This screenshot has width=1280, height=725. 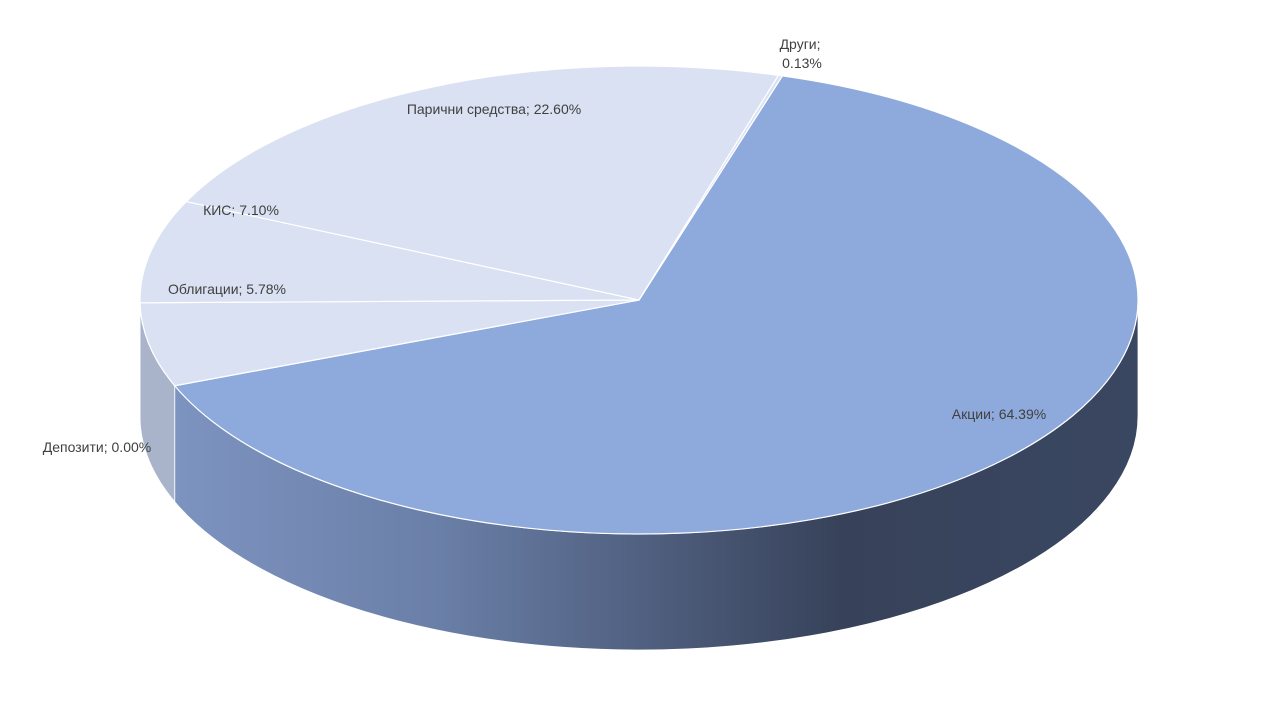 I want to click on data-label: Парични средства; 22.60%, so click(x=494, y=109).